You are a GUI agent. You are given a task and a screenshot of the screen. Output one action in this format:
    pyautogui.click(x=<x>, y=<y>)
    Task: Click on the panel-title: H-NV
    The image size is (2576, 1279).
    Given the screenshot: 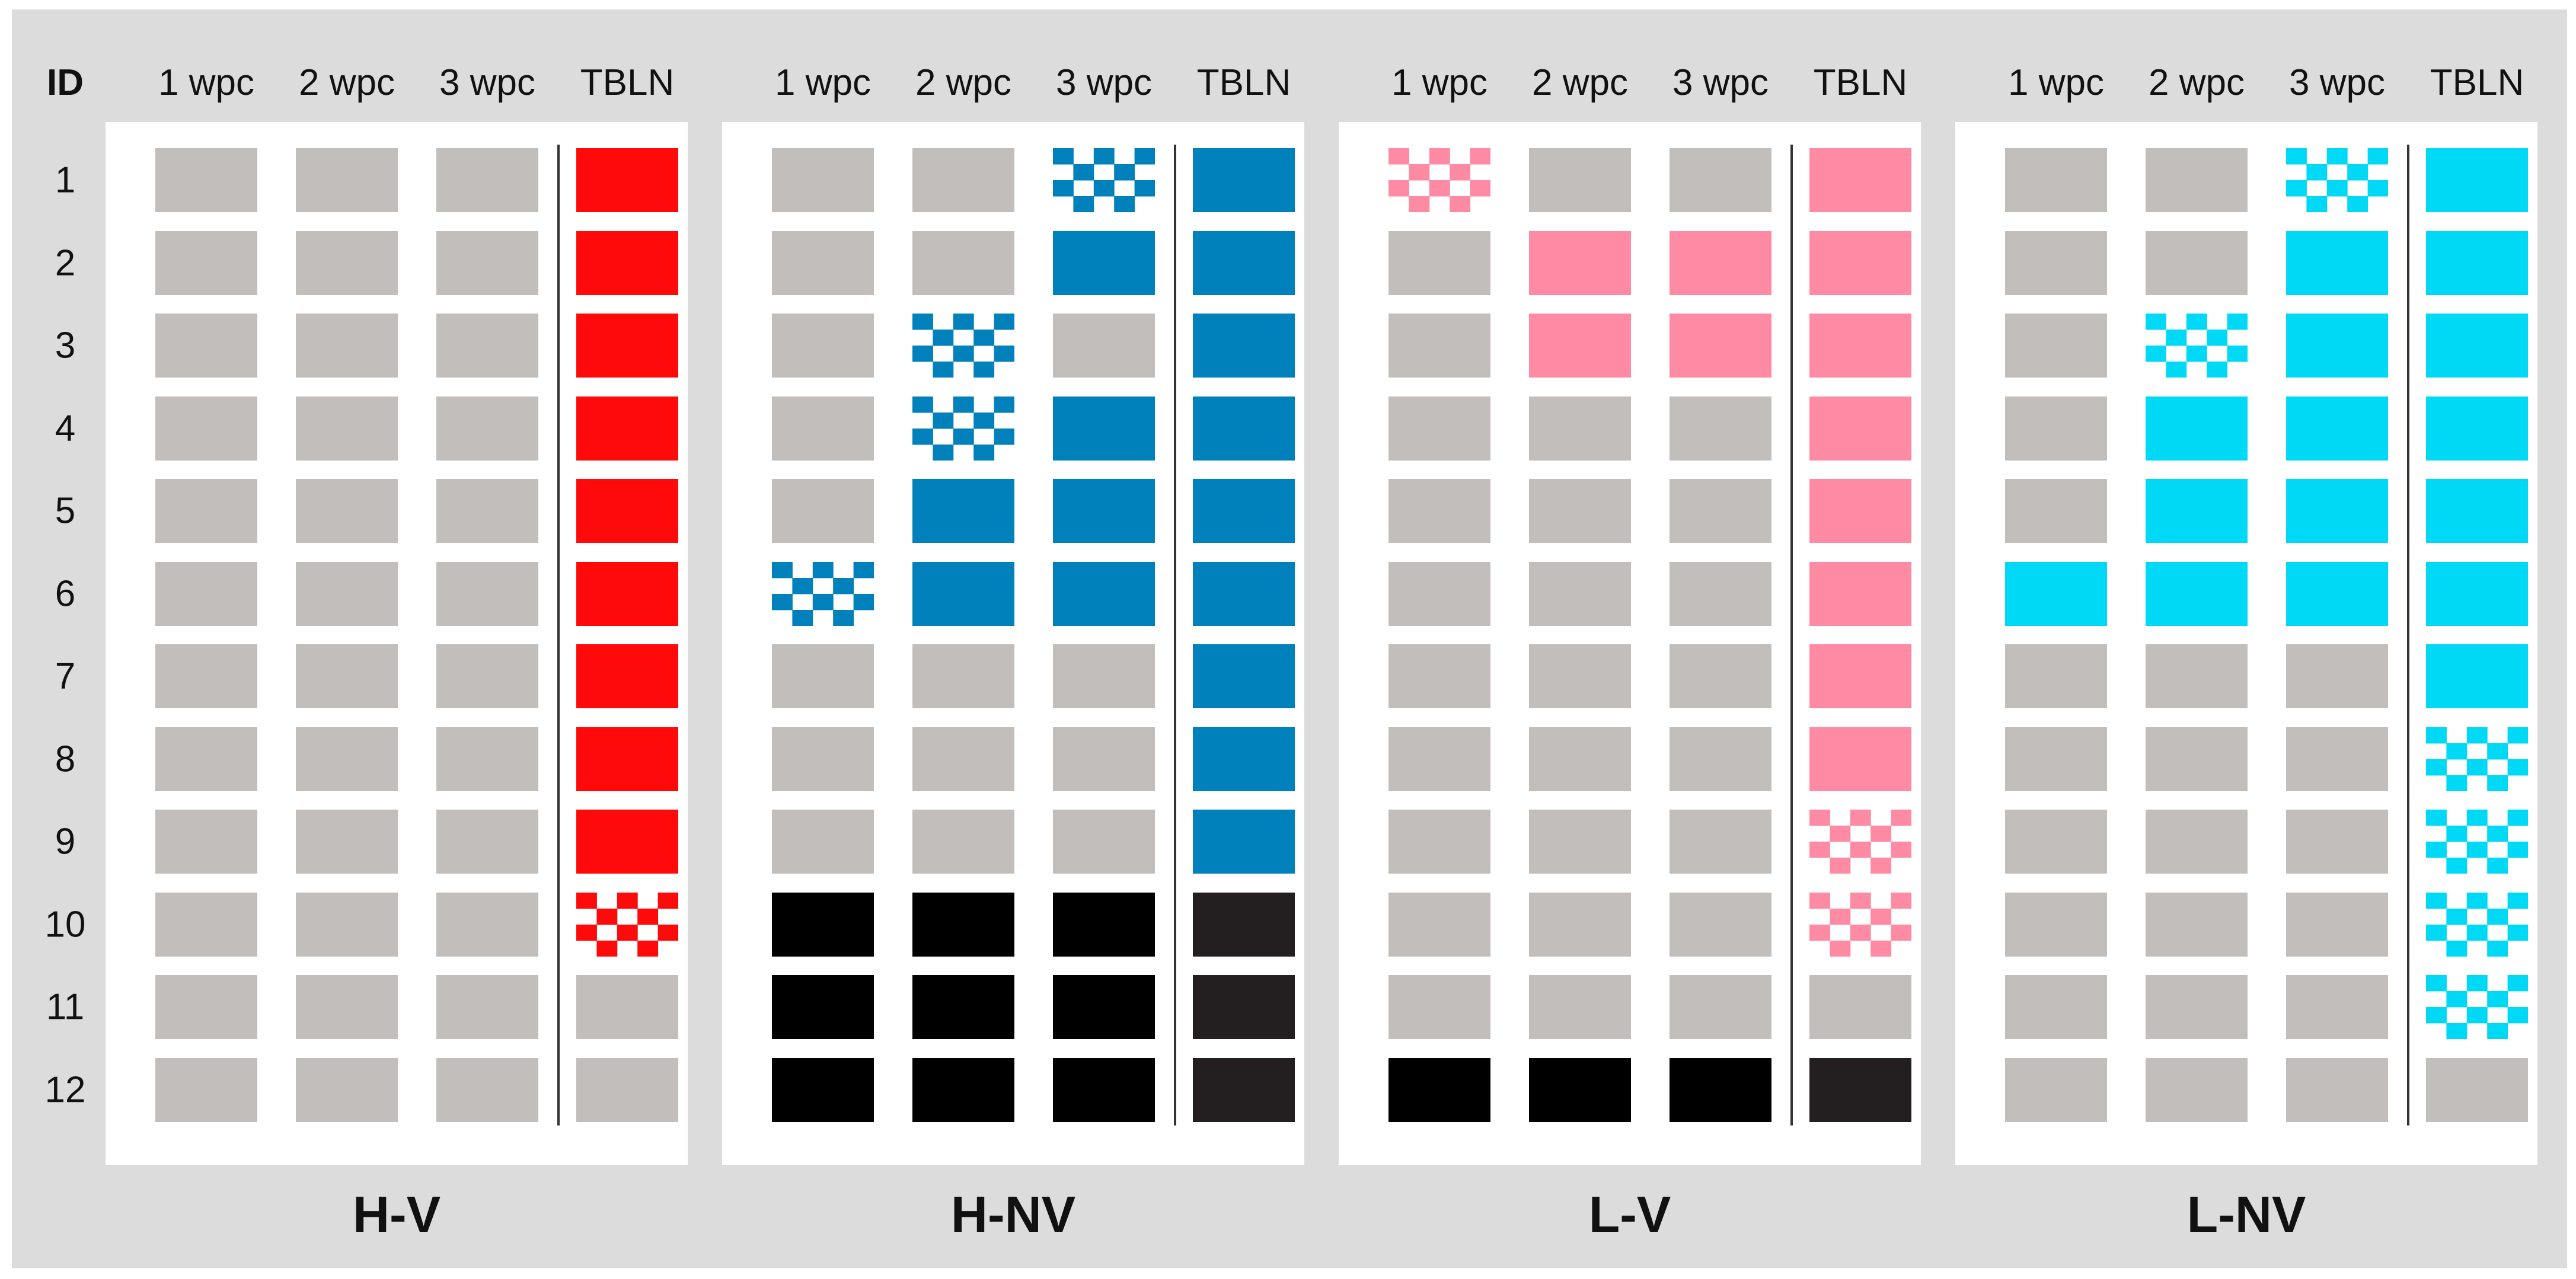 What is the action you would take?
    pyautogui.click(x=1013, y=1215)
    